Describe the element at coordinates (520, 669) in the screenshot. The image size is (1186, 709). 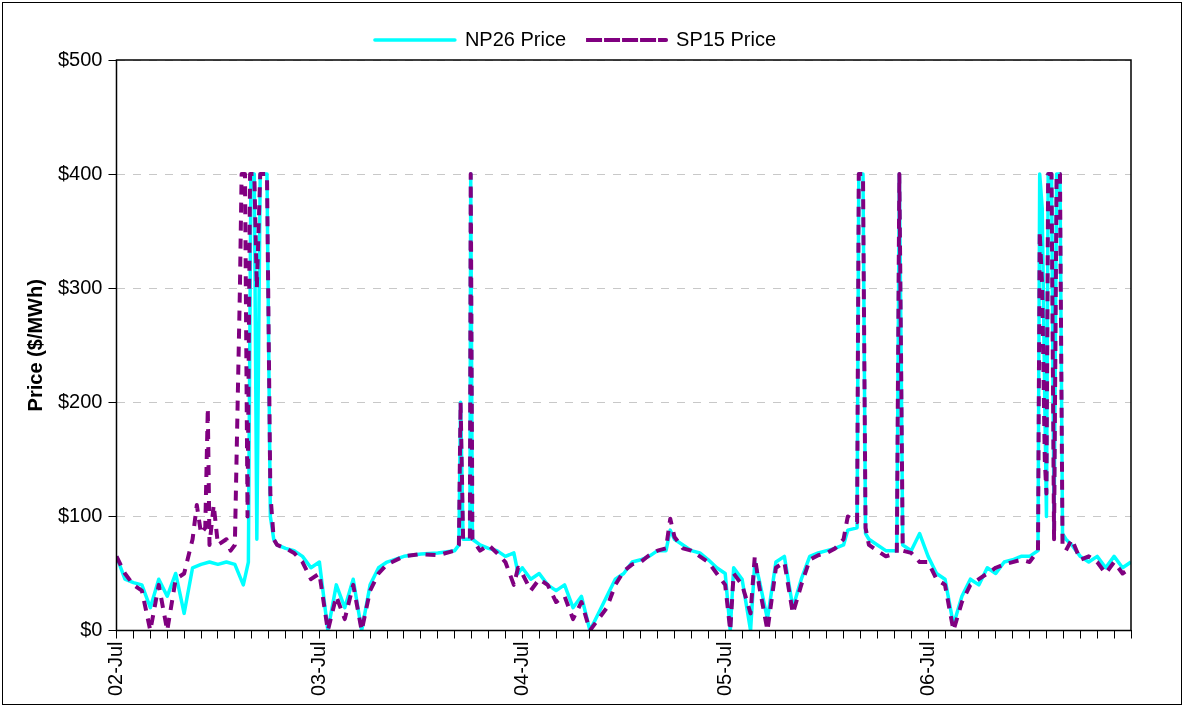
I see `x-tick-label: 04-Jul` at that location.